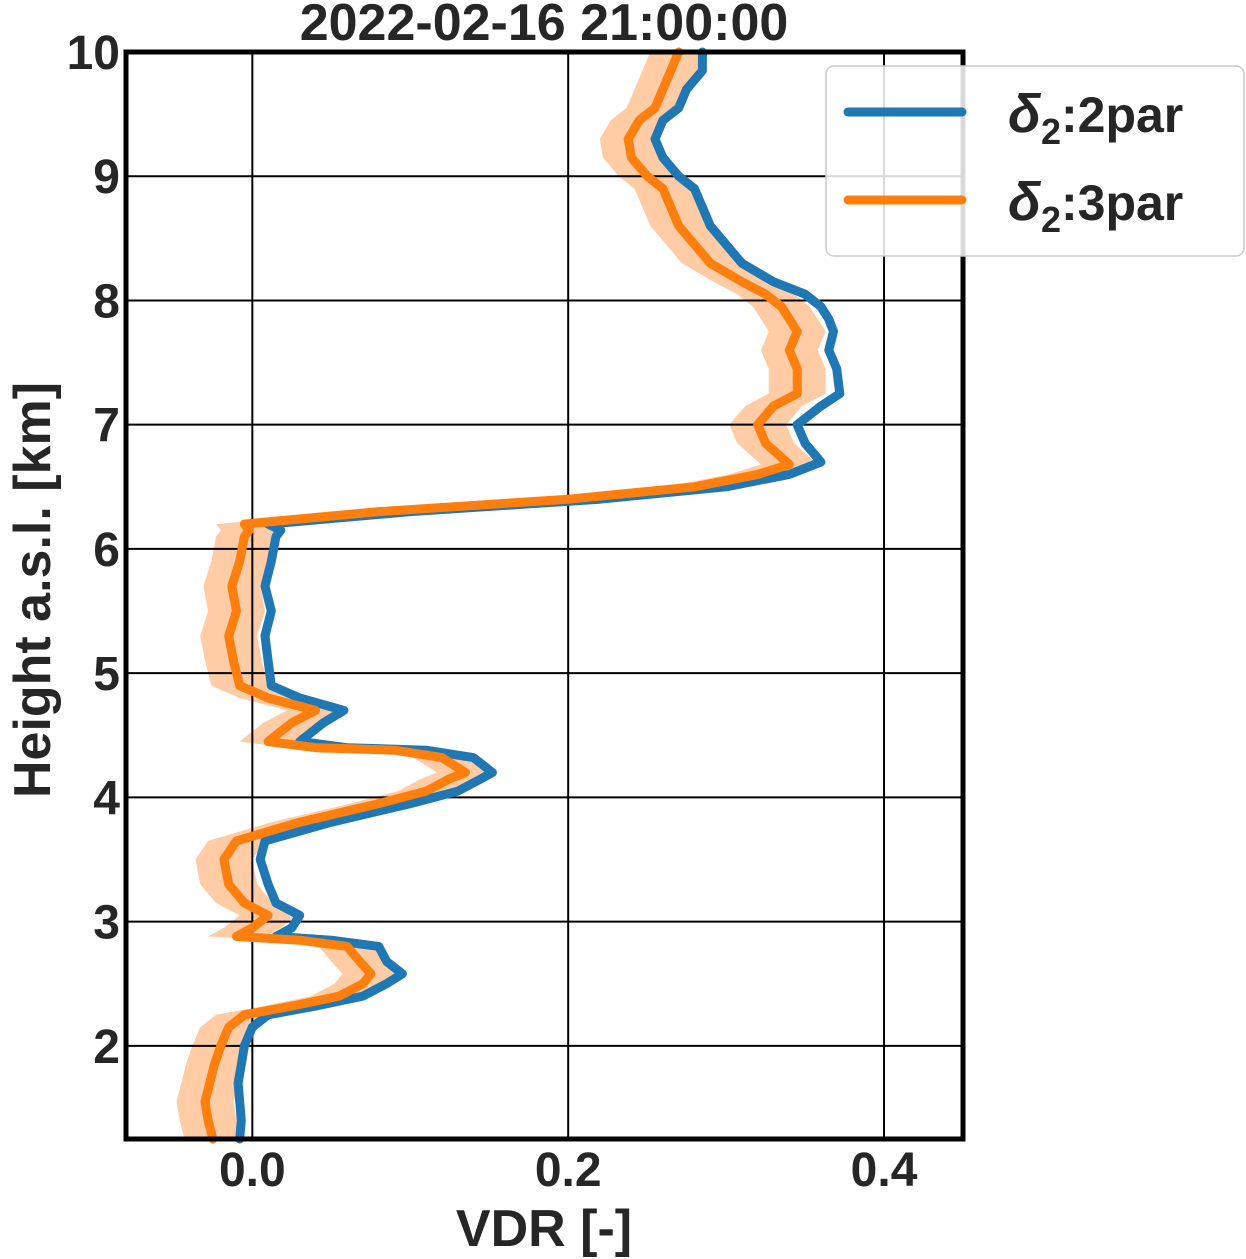 This screenshot has width=1246, height=1259. Describe the element at coordinates (1095, 206) in the screenshot. I see `legend-label: δ2:3par` at that location.